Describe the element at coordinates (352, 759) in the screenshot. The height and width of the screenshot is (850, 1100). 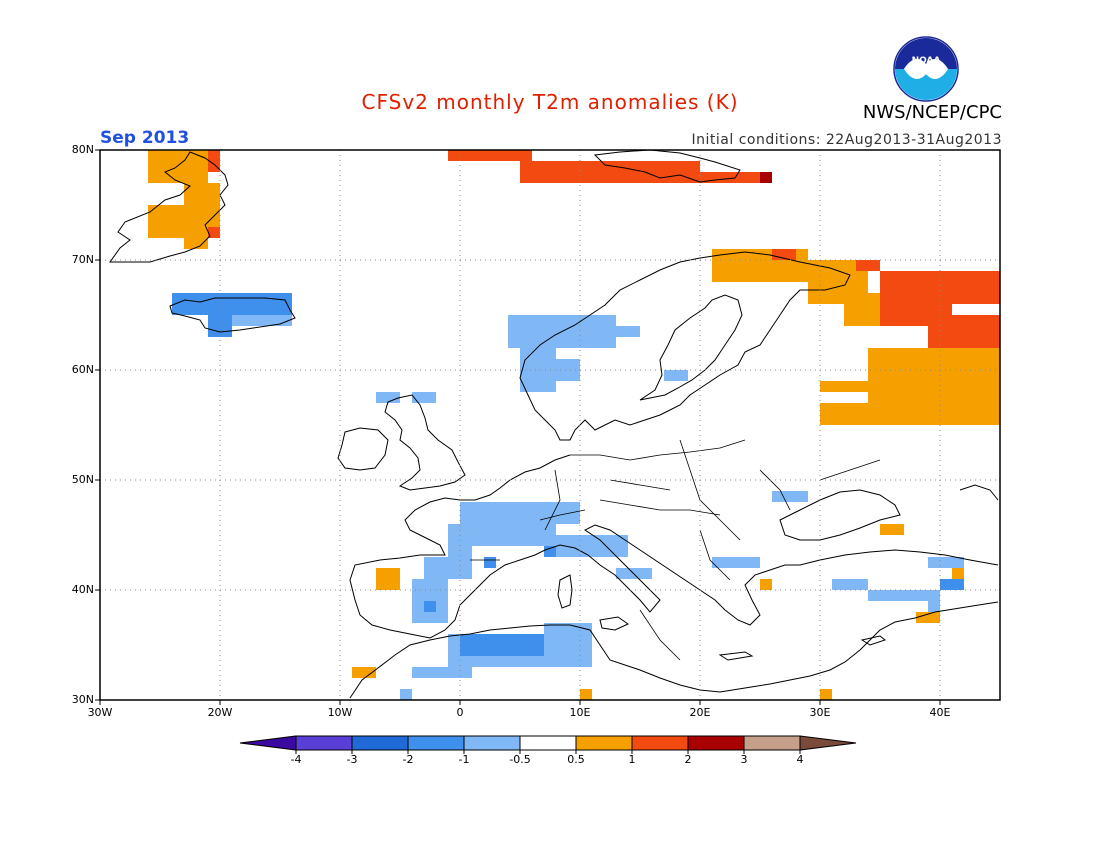
I see `legend-label: -3` at that location.